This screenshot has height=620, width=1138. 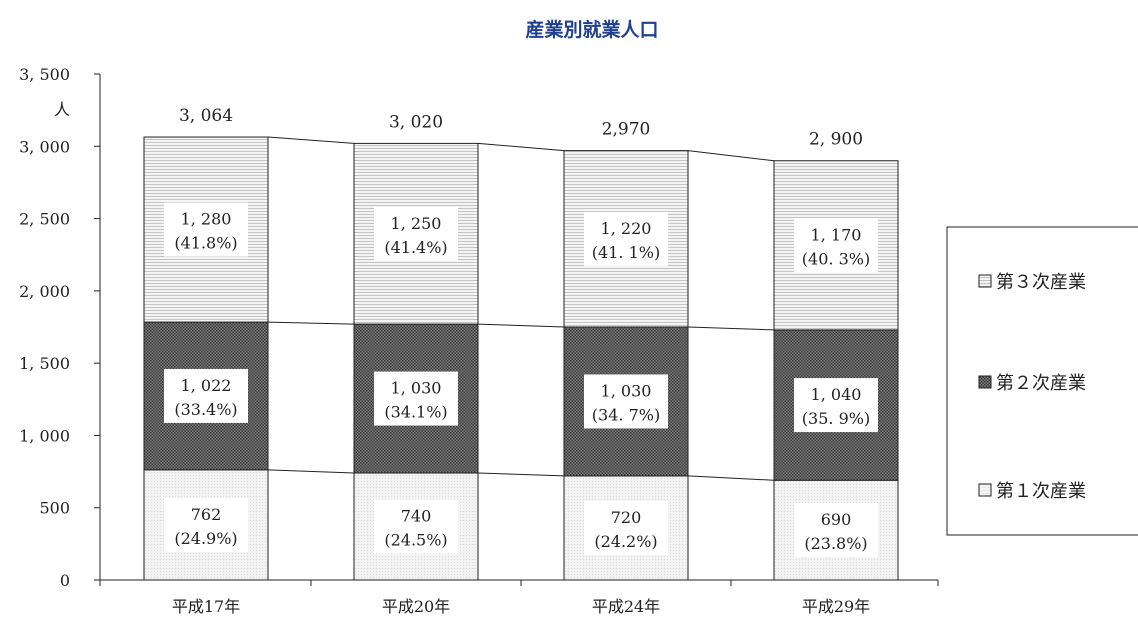 What do you see at coordinates (626, 517) in the screenshot?
I see `data-label-value: 720` at bounding box center [626, 517].